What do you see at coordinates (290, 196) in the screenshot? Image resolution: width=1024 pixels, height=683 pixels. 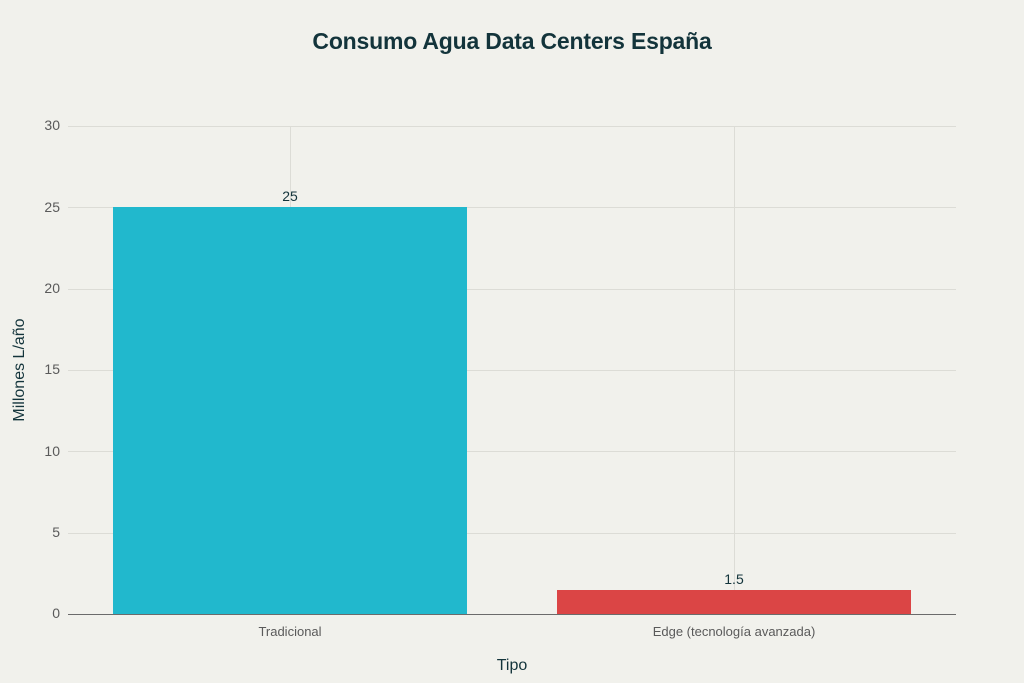 I see `bar-value-label: 25` at bounding box center [290, 196].